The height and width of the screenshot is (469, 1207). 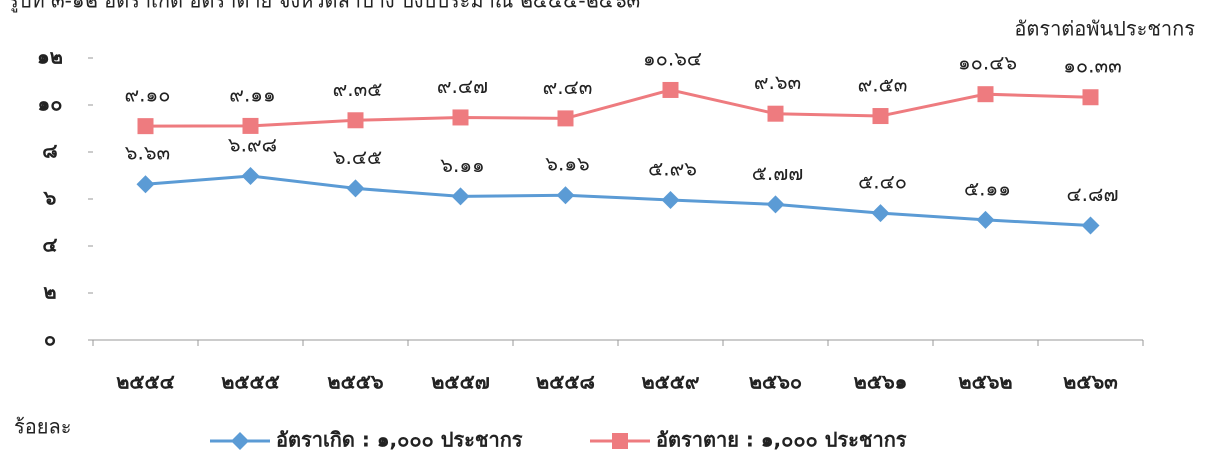 I want to click on legend-label: อัตราเกิด : ๑,๐๐๐ ประชากร, so click(x=399, y=440).